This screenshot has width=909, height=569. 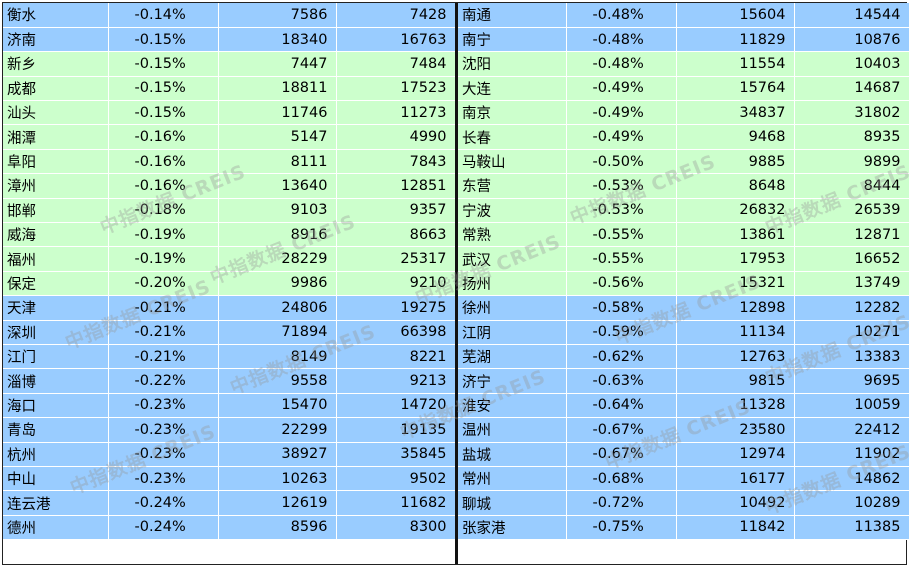 I want to click on price-value-cell: 9899, so click(x=851, y=162).